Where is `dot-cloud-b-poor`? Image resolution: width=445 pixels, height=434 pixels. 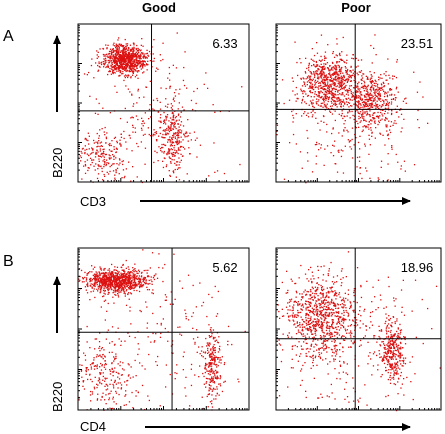
dot-cloud-b-poor is located at coordinates (358, 331).